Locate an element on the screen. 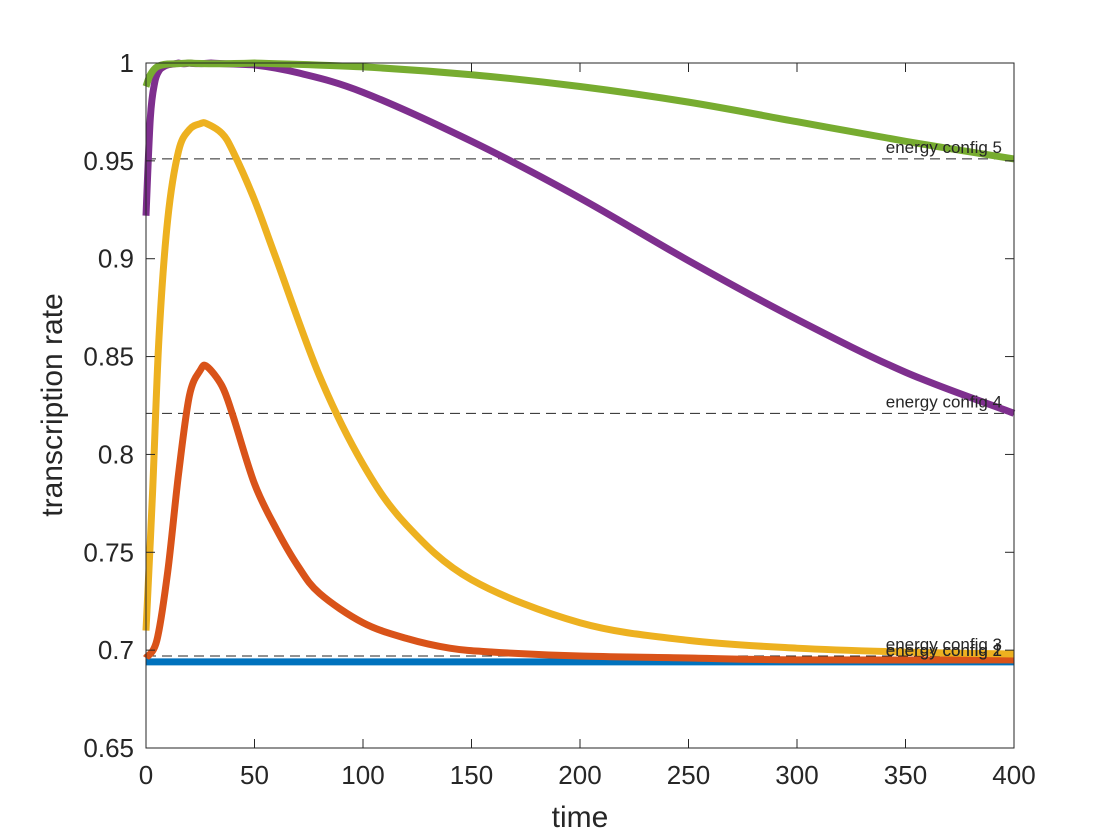 This screenshot has width=1120, height=840. y-tick-label: 0.85 is located at coordinates (108, 357).